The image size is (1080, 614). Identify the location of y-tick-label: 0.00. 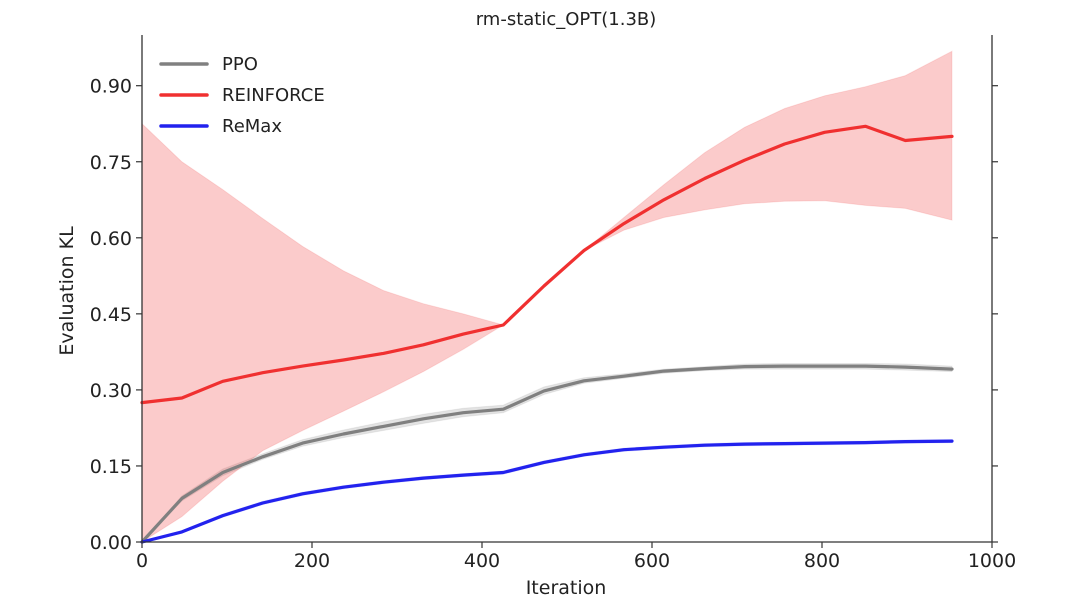
(111, 543).